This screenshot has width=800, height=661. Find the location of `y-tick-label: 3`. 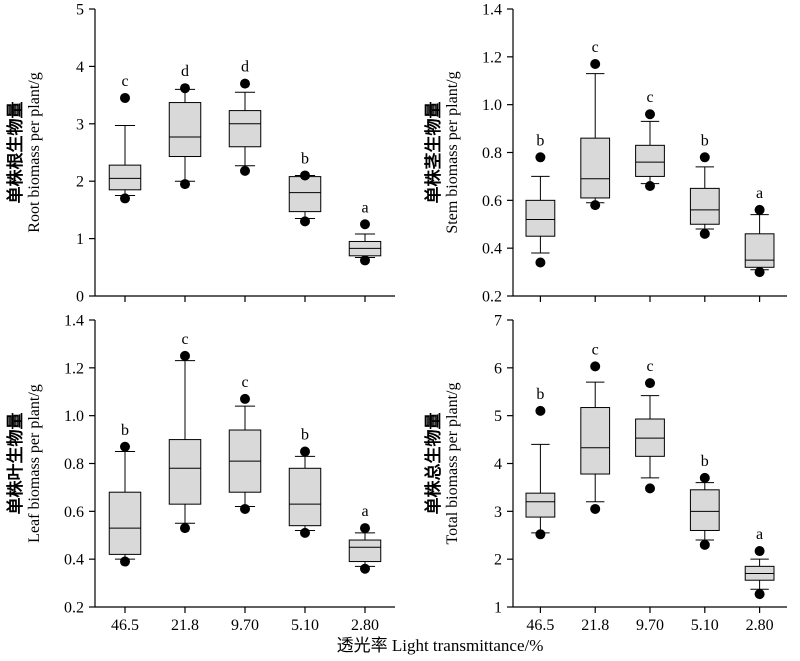

y-tick-label: 3 is located at coordinates (80, 124).